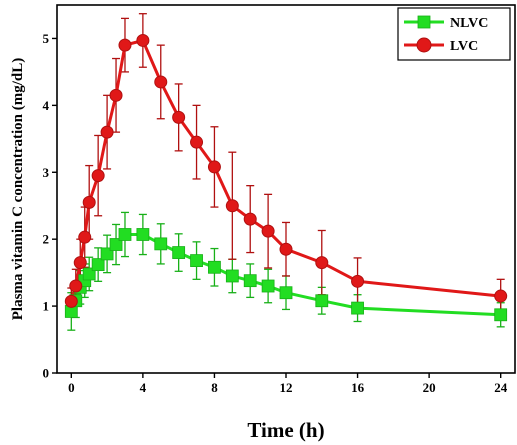 The width and height of the screenshot is (517, 445). I want to click on legend-item-nlvc: NLVC, so click(446, 23).